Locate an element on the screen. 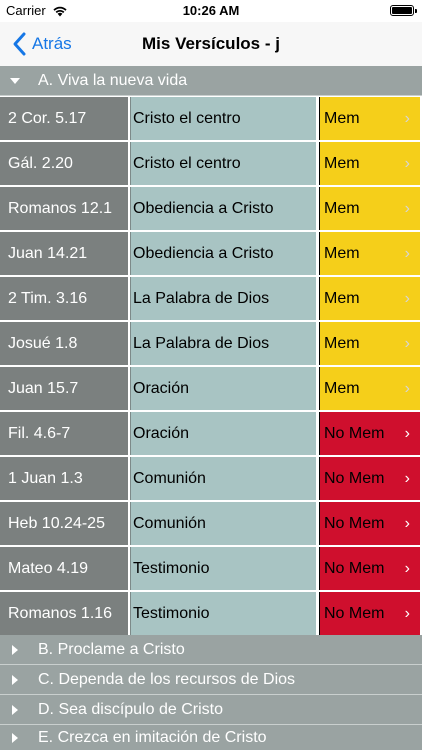 The image size is (422, 750). table-row: Fil. 4.6-7 Oración No Mem › is located at coordinates (211, 433).